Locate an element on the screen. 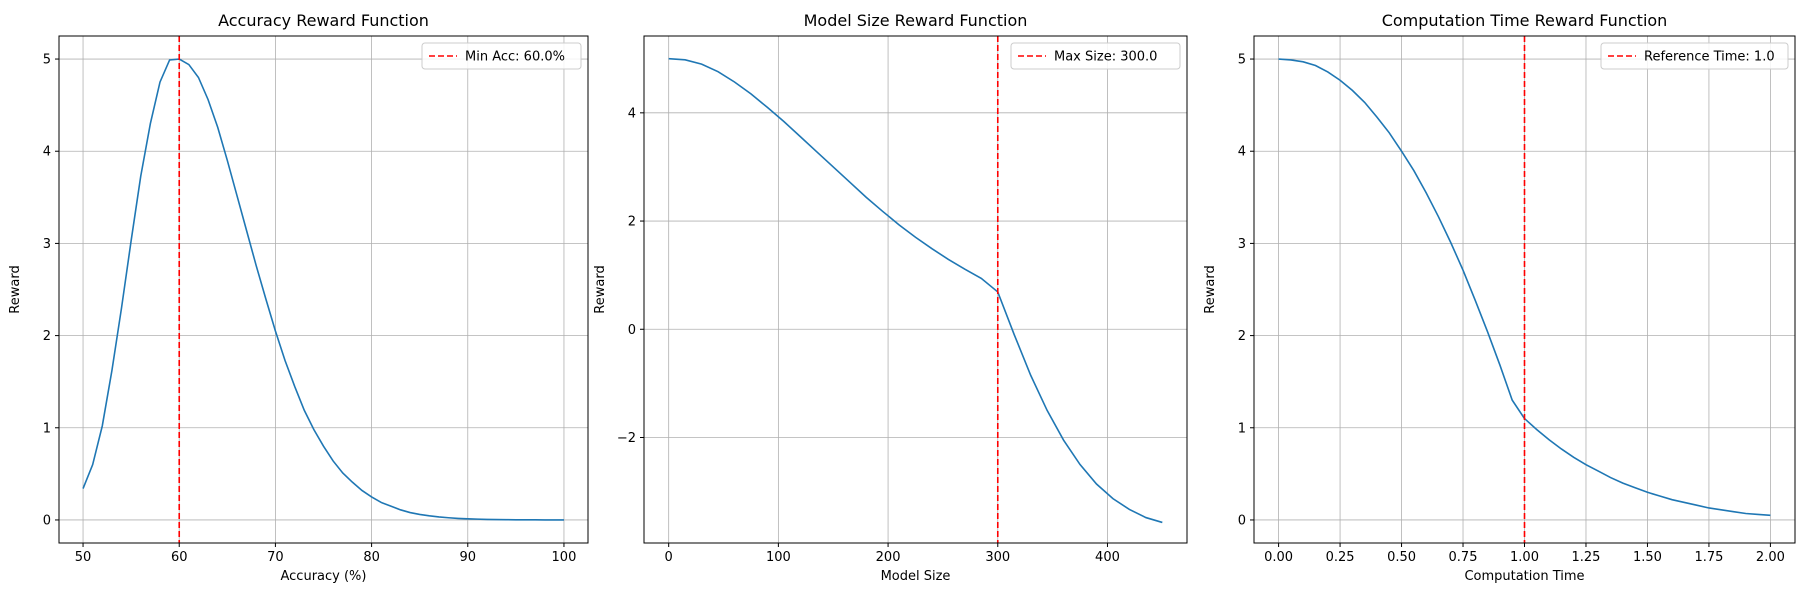 This screenshot has width=1800, height=600. x-tick-label: 1.25 is located at coordinates (1586, 557).